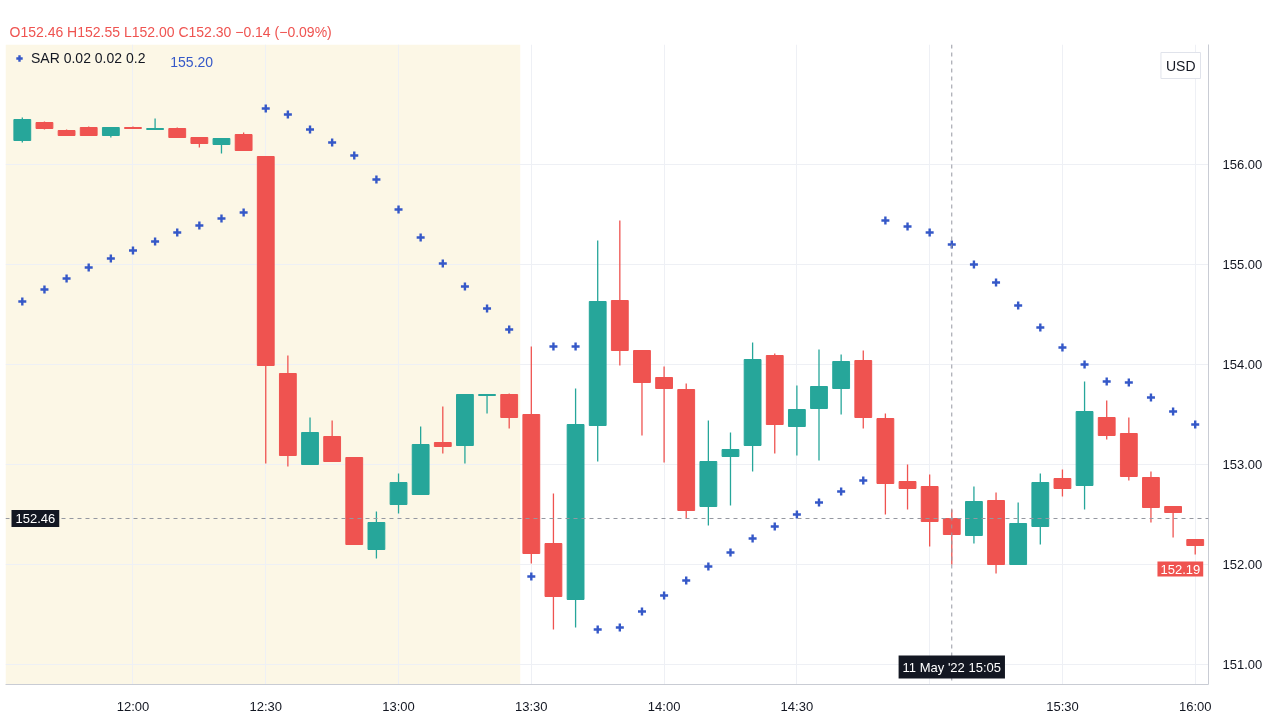 This screenshot has height=720, width=1280. Describe the element at coordinates (951, 667) in the screenshot. I see `ref-line-label: 11 May '22 15:05` at that location.